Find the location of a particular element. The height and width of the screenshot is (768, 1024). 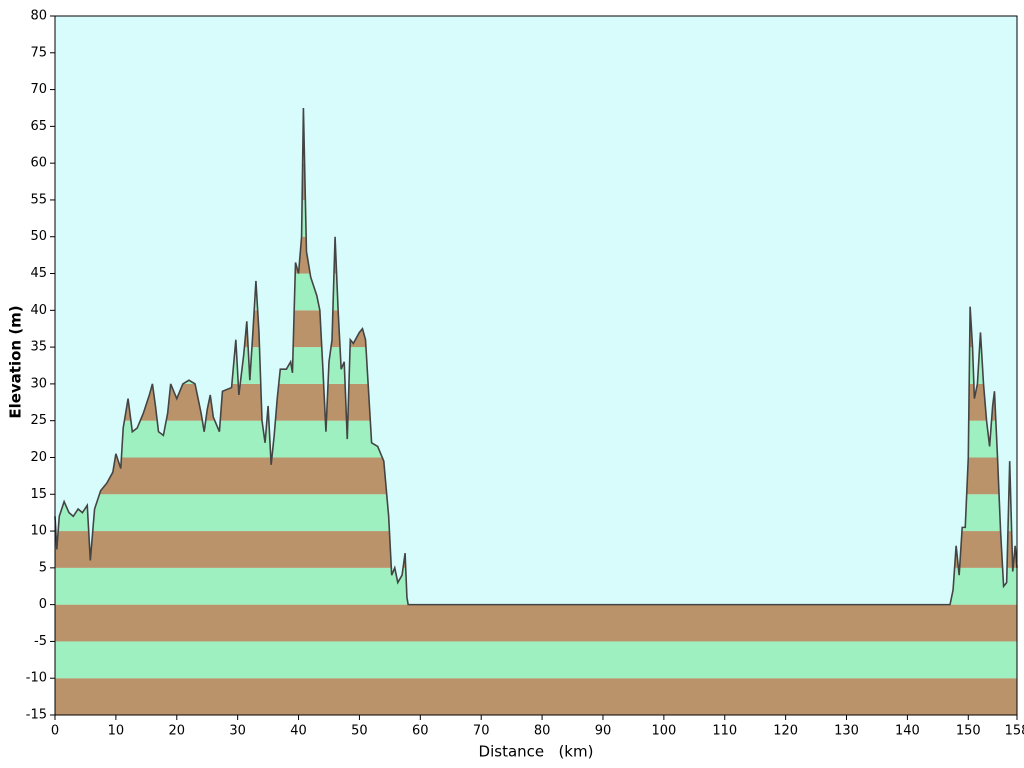

x-tick-label: 120 is located at coordinates (785, 731).